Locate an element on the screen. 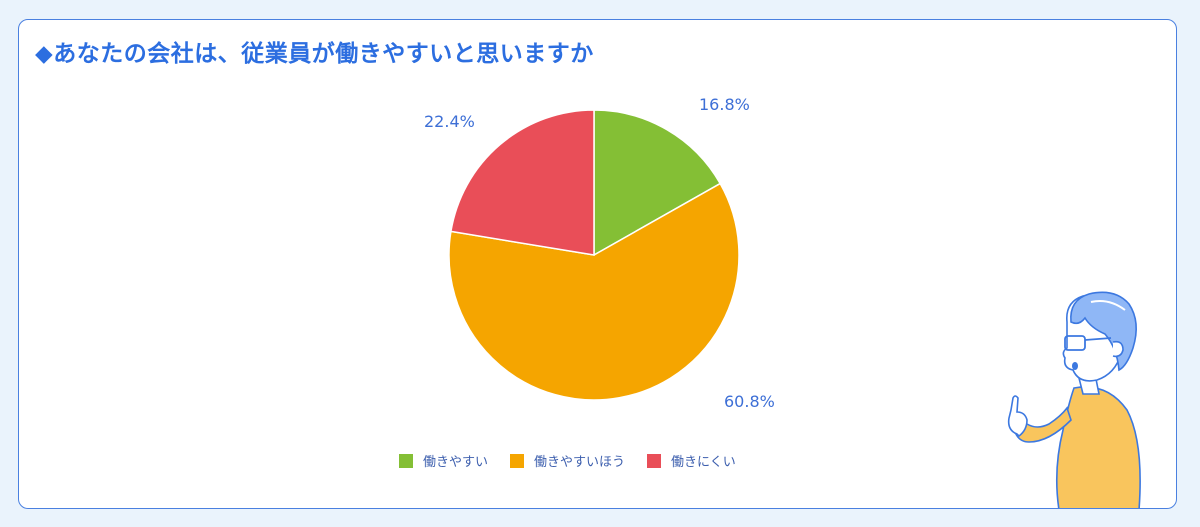 This screenshot has width=1200, height=527. pointing-man-illustration is located at coordinates (1074, 399).